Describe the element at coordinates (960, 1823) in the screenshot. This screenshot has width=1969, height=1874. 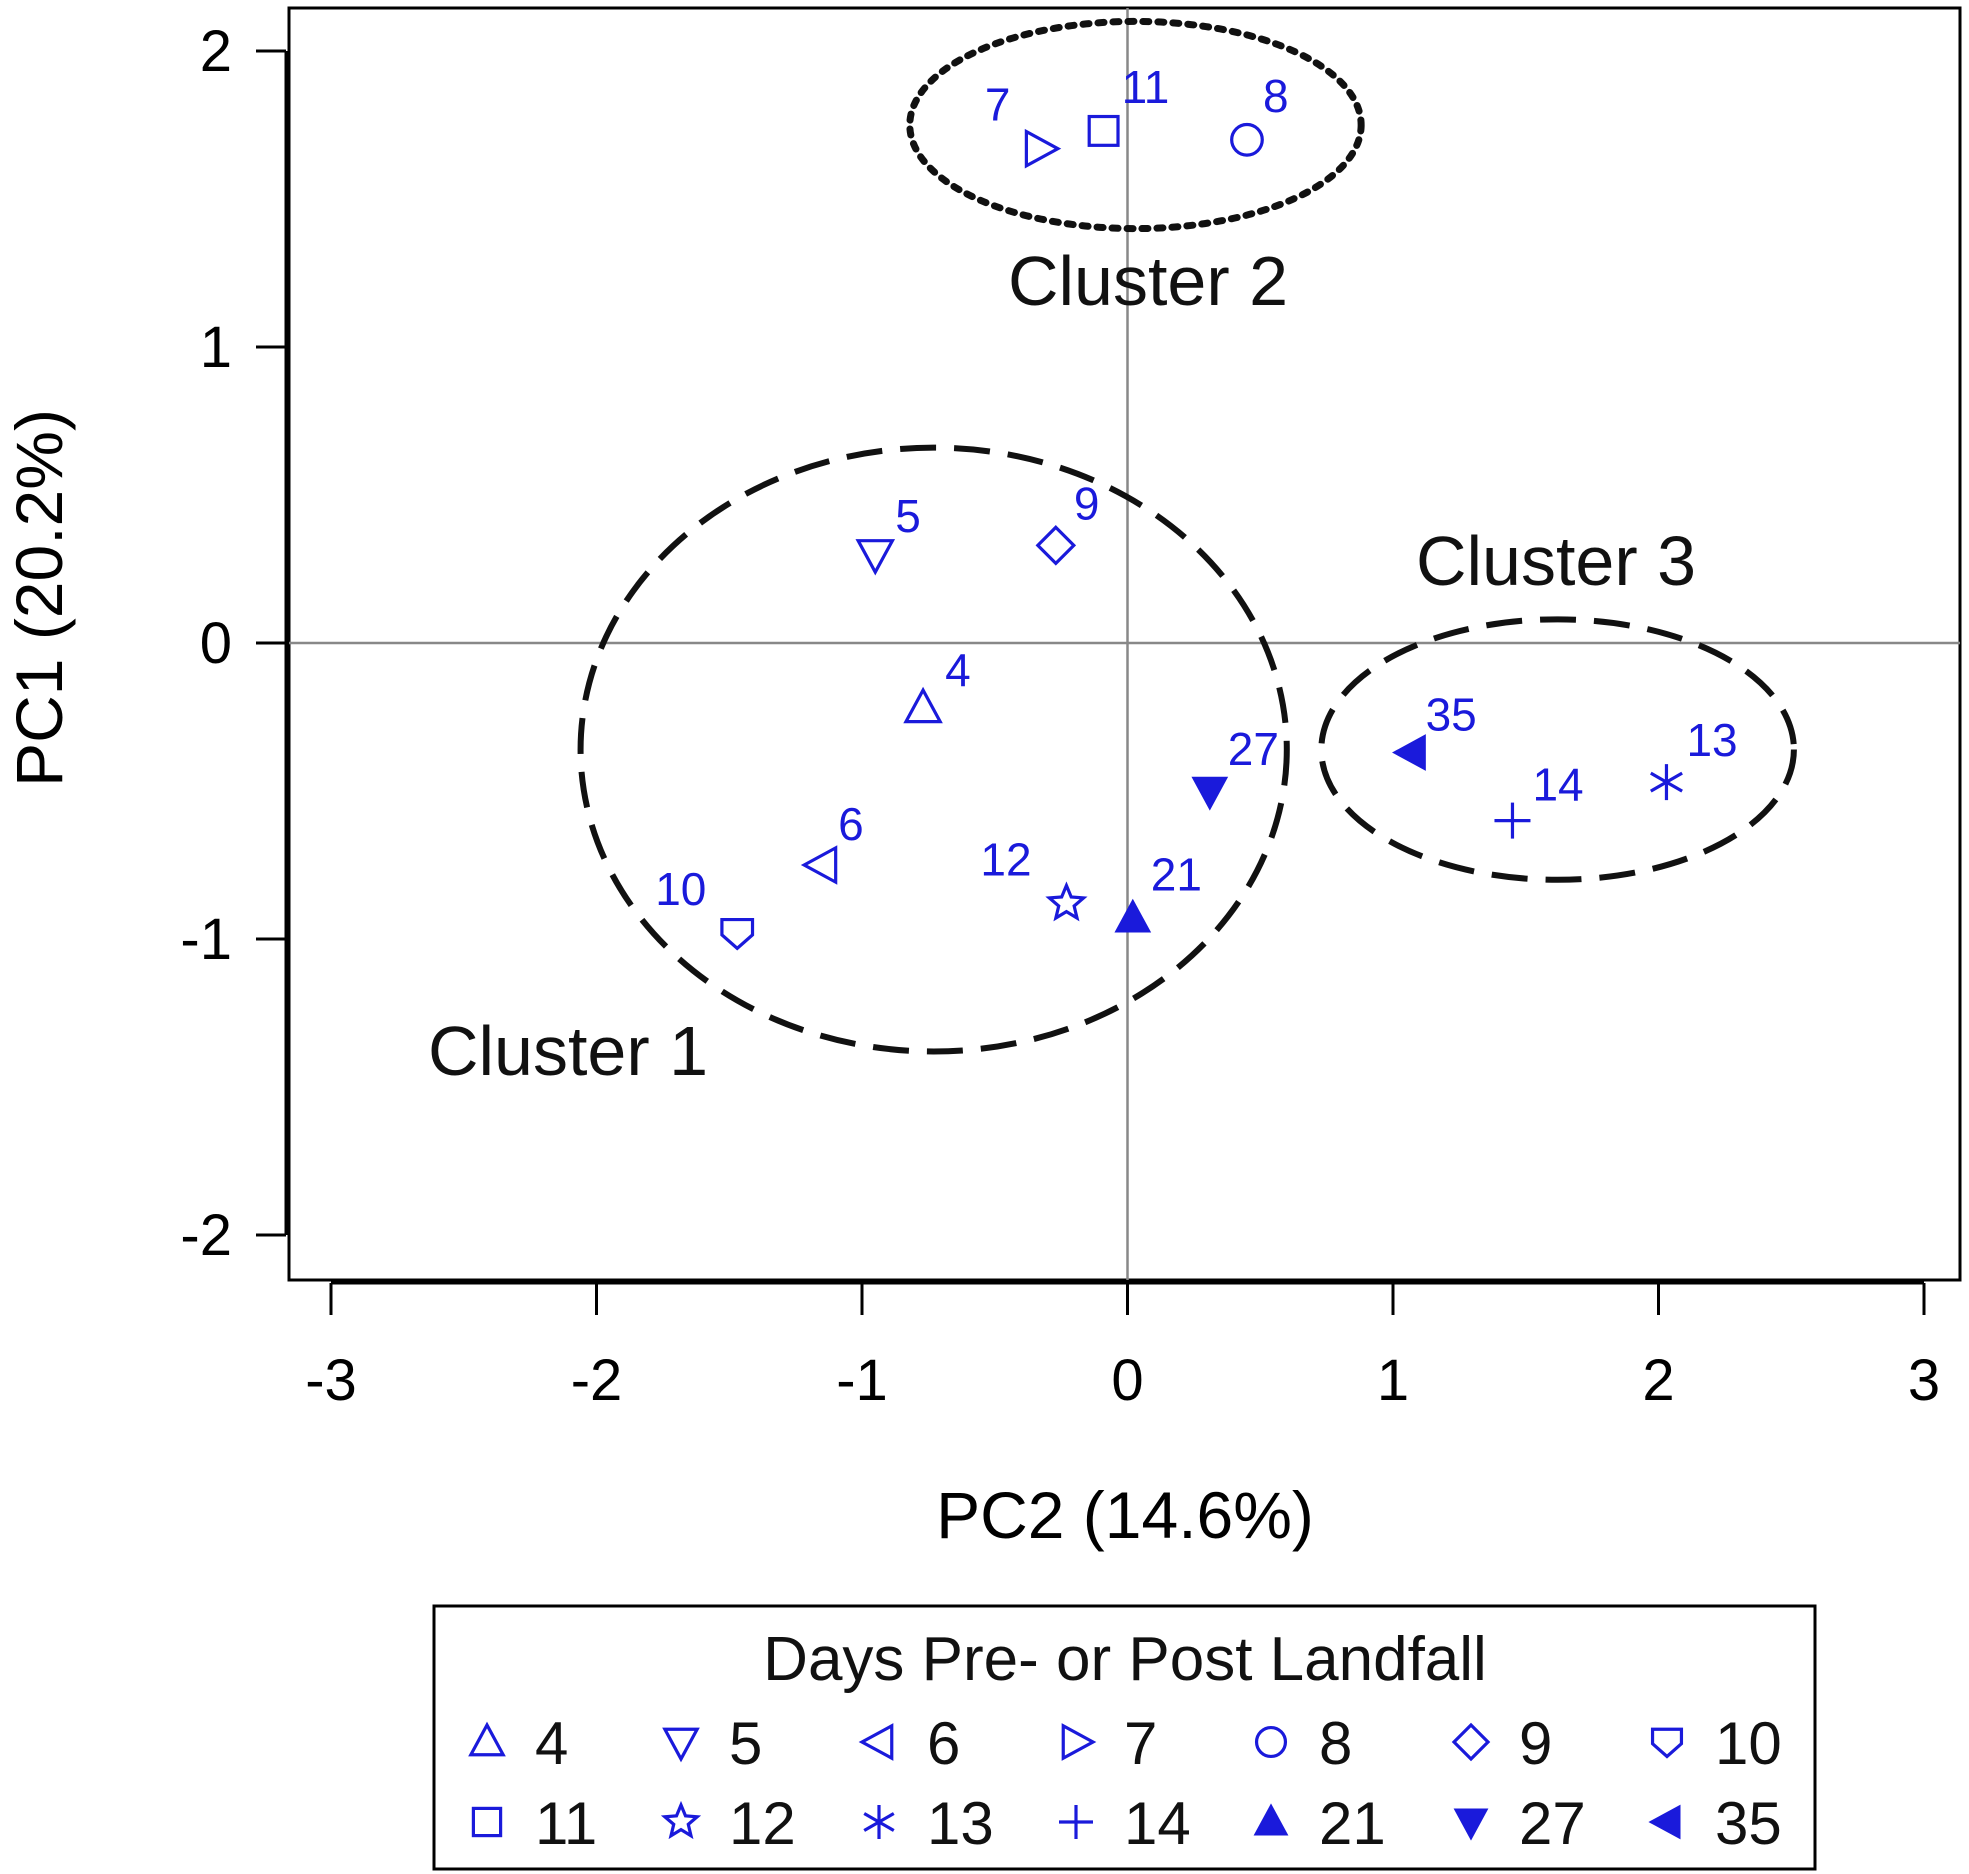
I see `legend-label-13: 13` at that location.